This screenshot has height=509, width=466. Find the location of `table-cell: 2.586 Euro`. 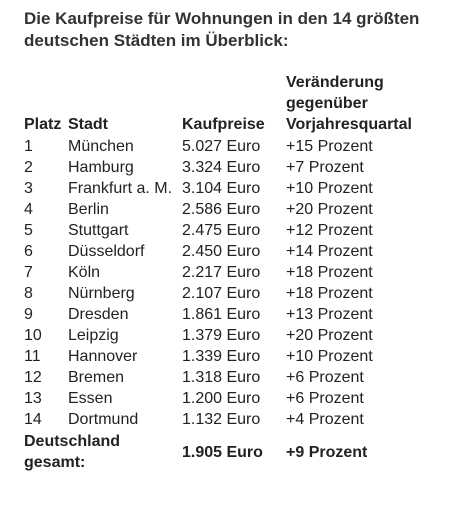

table-cell: 2.586 Euro is located at coordinates (221, 209).